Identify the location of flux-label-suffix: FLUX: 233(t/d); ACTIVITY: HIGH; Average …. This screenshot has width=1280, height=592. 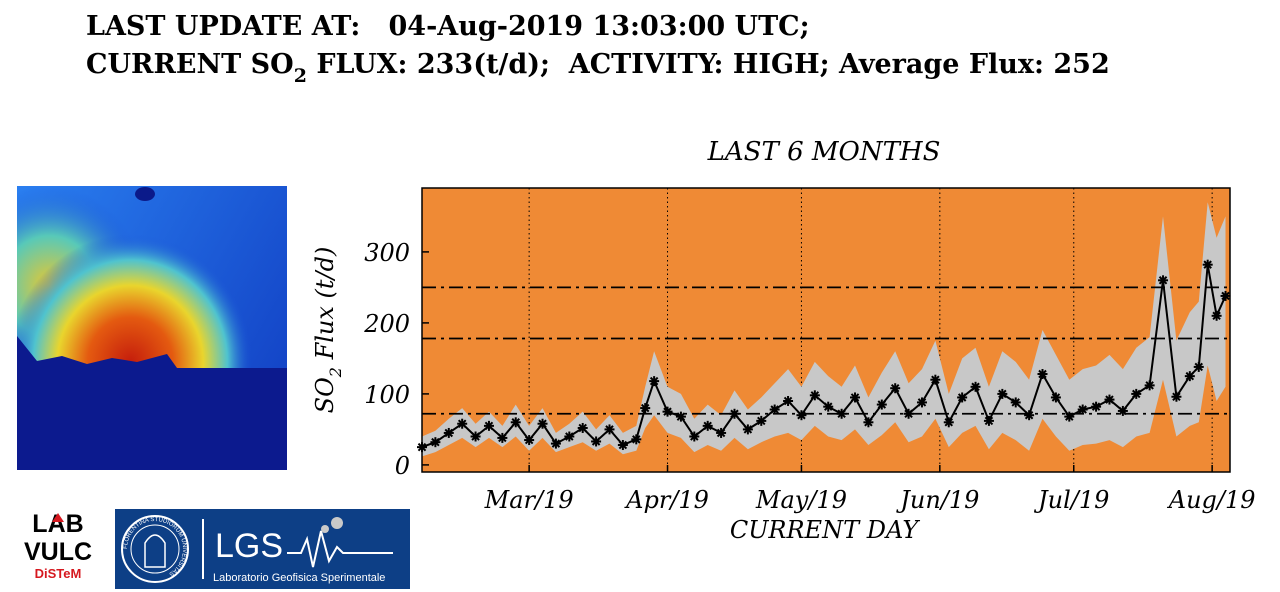
(708, 64).